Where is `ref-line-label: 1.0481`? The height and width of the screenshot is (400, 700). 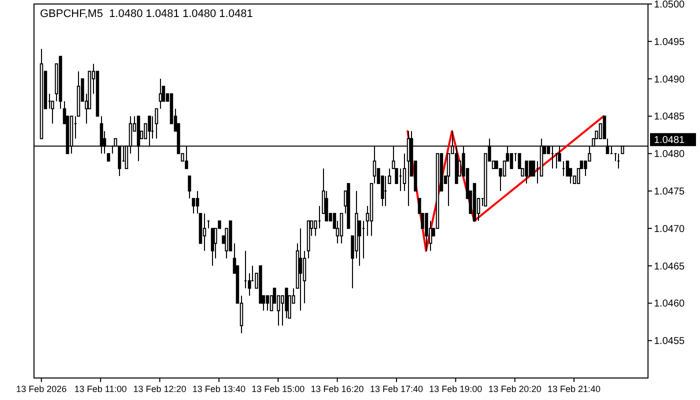 ref-line-label: 1.0481 is located at coordinates (670, 140).